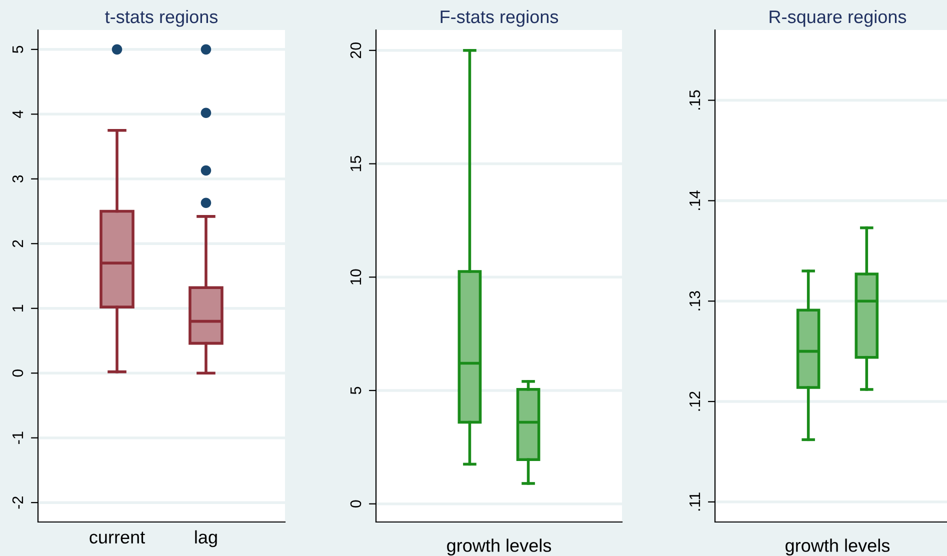 This screenshot has height=556, width=947. Describe the element at coordinates (694, 300) in the screenshot. I see `y-tick-label: .13` at that location.